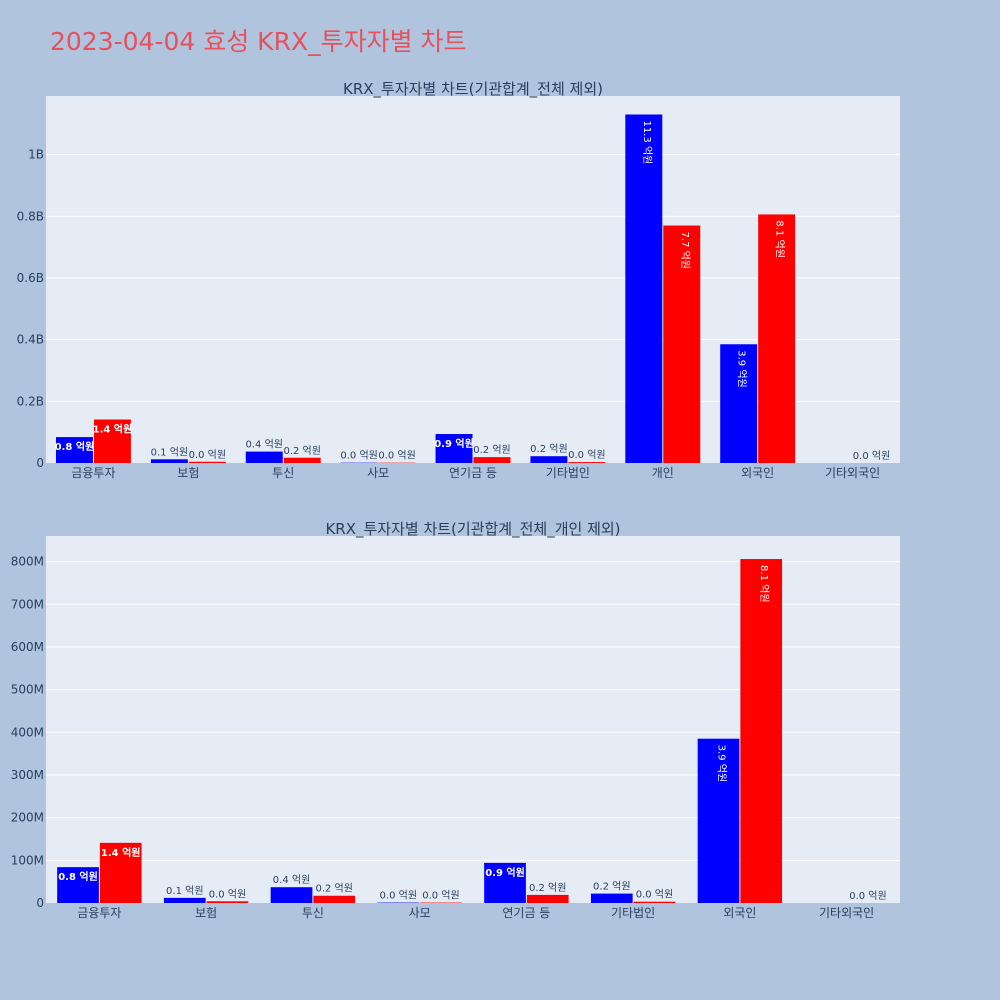  What do you see at coordinates (30, 401) in the screenshot?
I see `y-tick-label: 0.2B` at bounding box center [30, 401].